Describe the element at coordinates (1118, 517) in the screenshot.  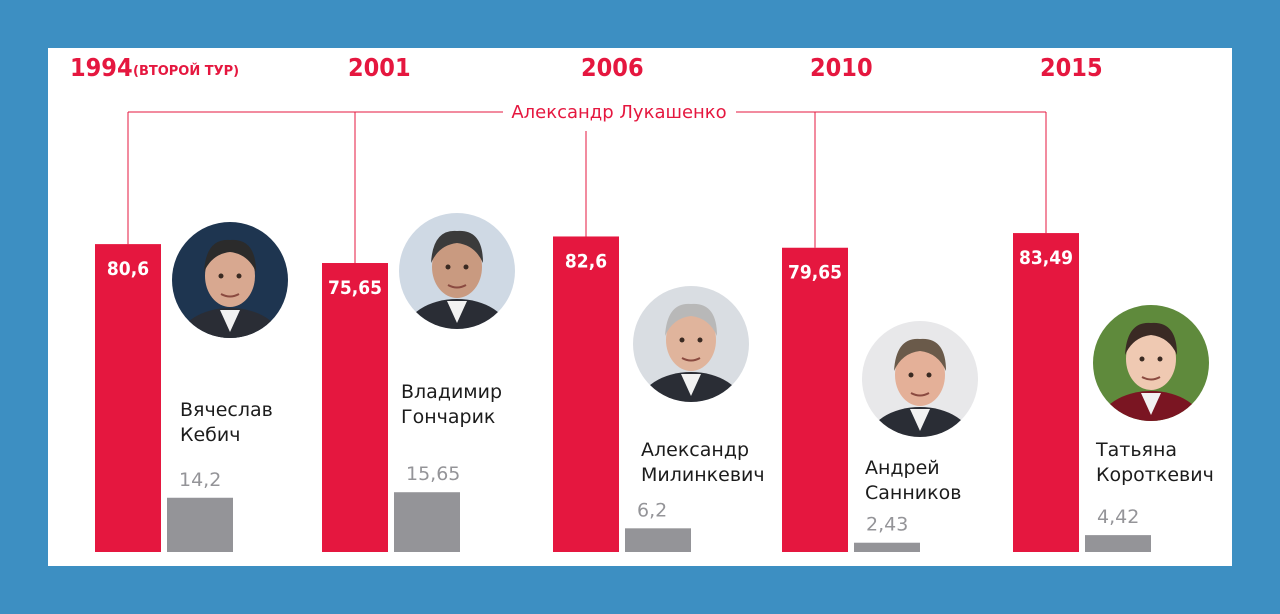
I see `runner-up-value-label: 4,42` at that location.